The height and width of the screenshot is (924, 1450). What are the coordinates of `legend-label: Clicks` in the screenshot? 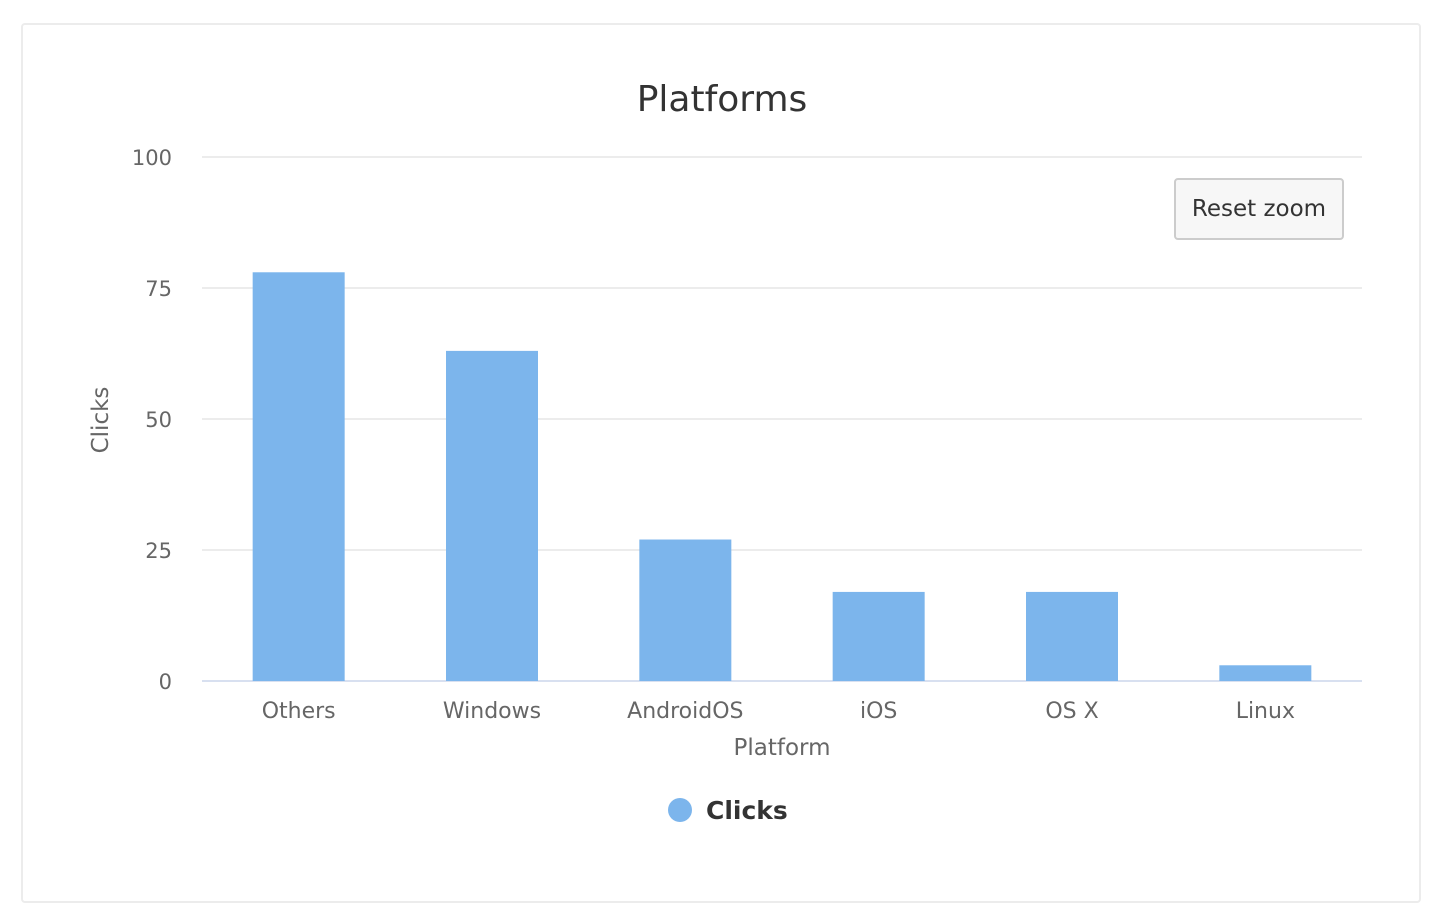 It's located at (747, 810).